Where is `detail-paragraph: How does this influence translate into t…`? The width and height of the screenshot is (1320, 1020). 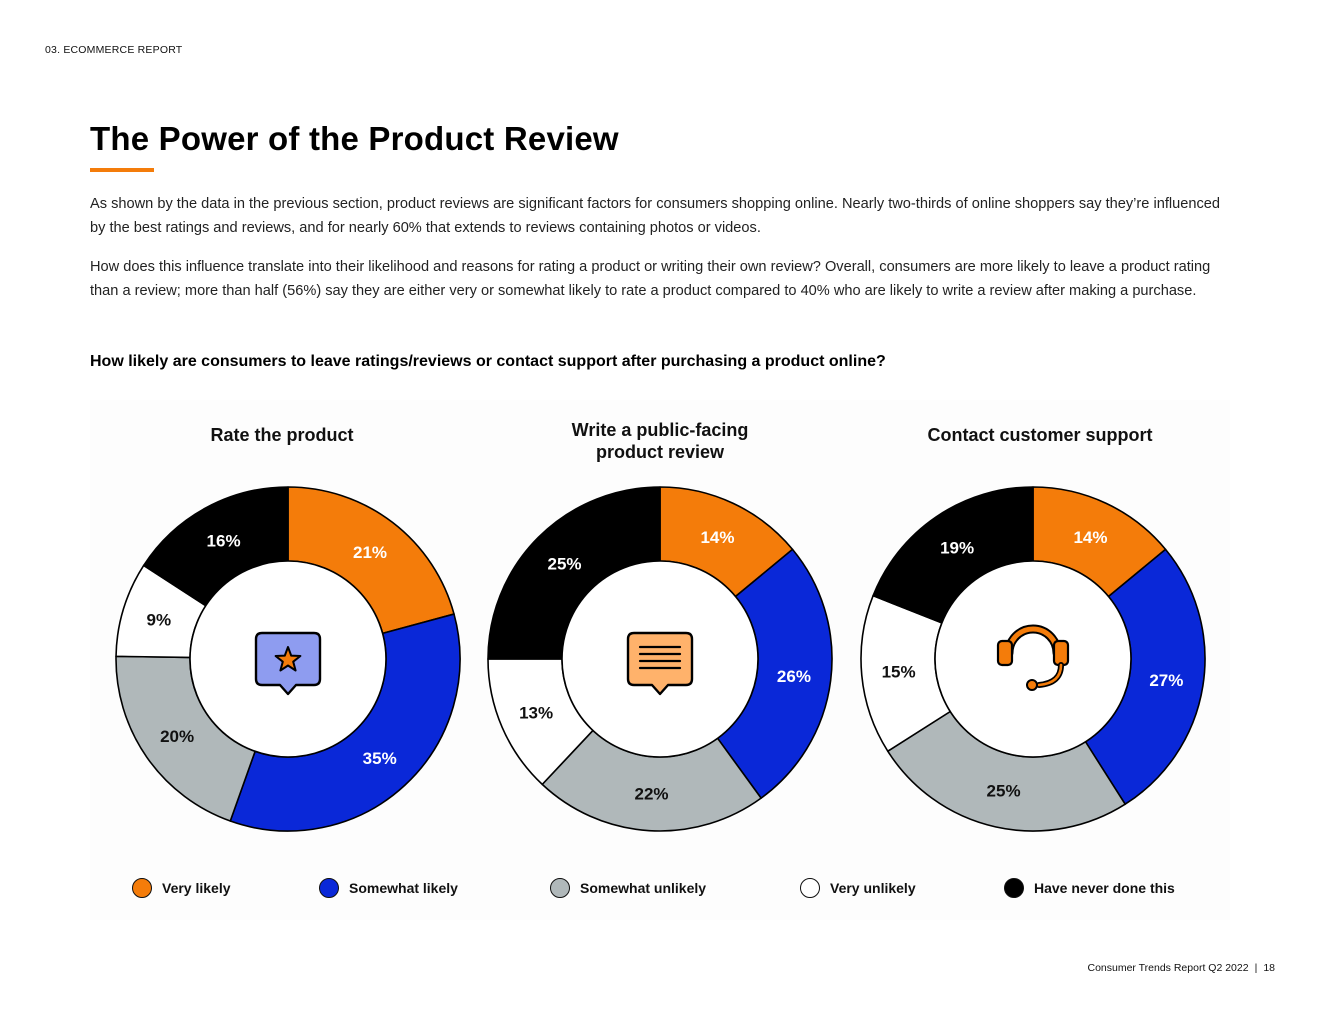 detail-paragraph: How does this influence translate into t… is located at coordinates (650, 279).